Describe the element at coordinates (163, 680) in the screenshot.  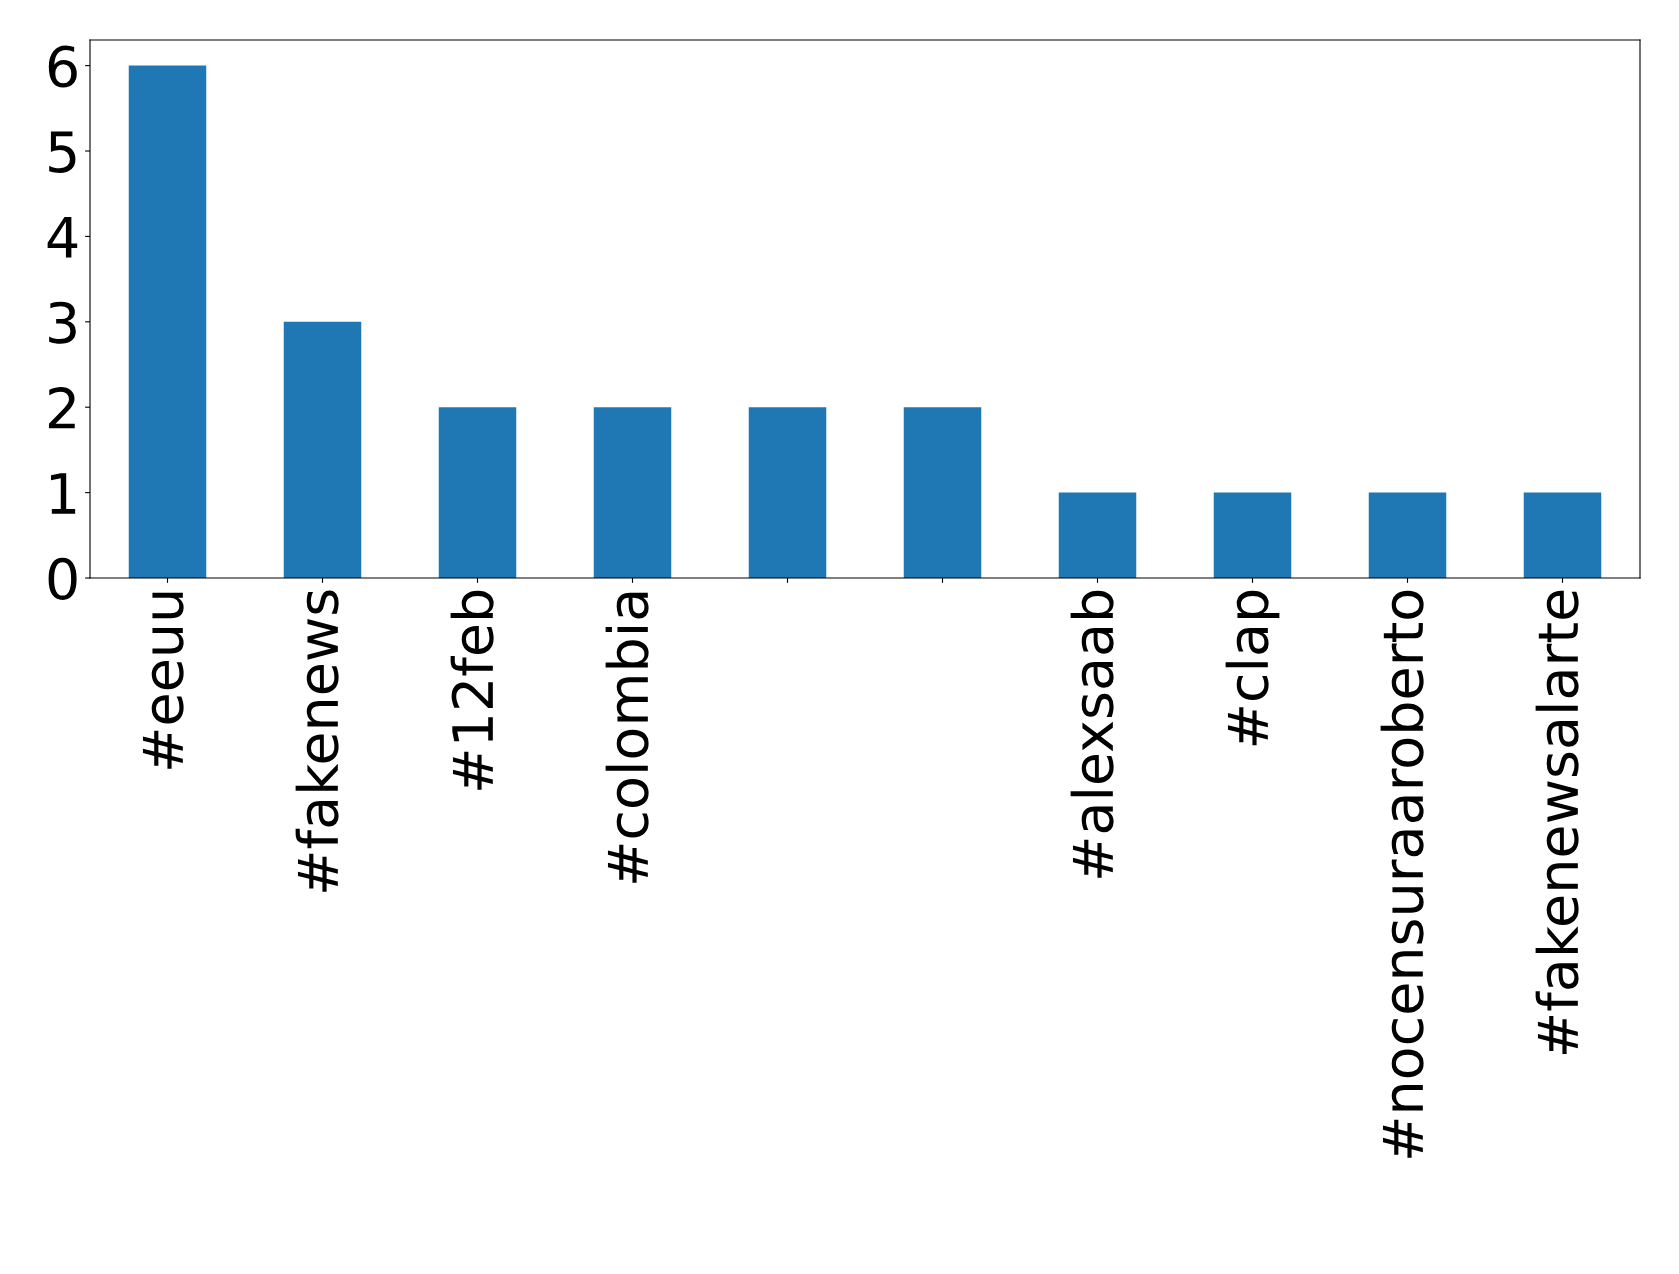
I see `x-tick-label: #eeuu` at that location.